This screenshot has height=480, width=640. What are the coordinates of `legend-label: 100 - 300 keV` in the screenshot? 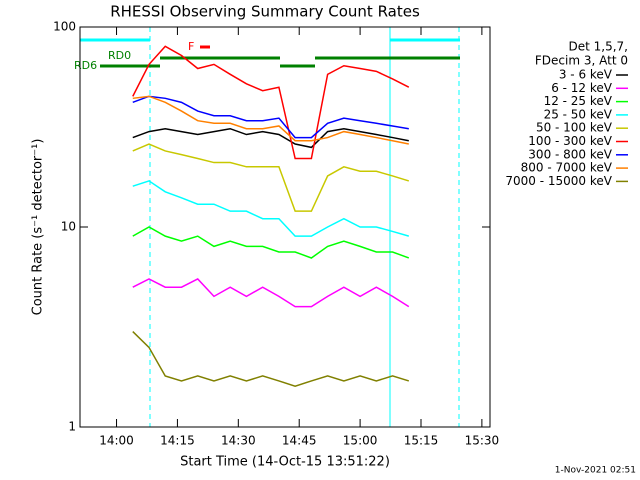 It's located at (570, 141).